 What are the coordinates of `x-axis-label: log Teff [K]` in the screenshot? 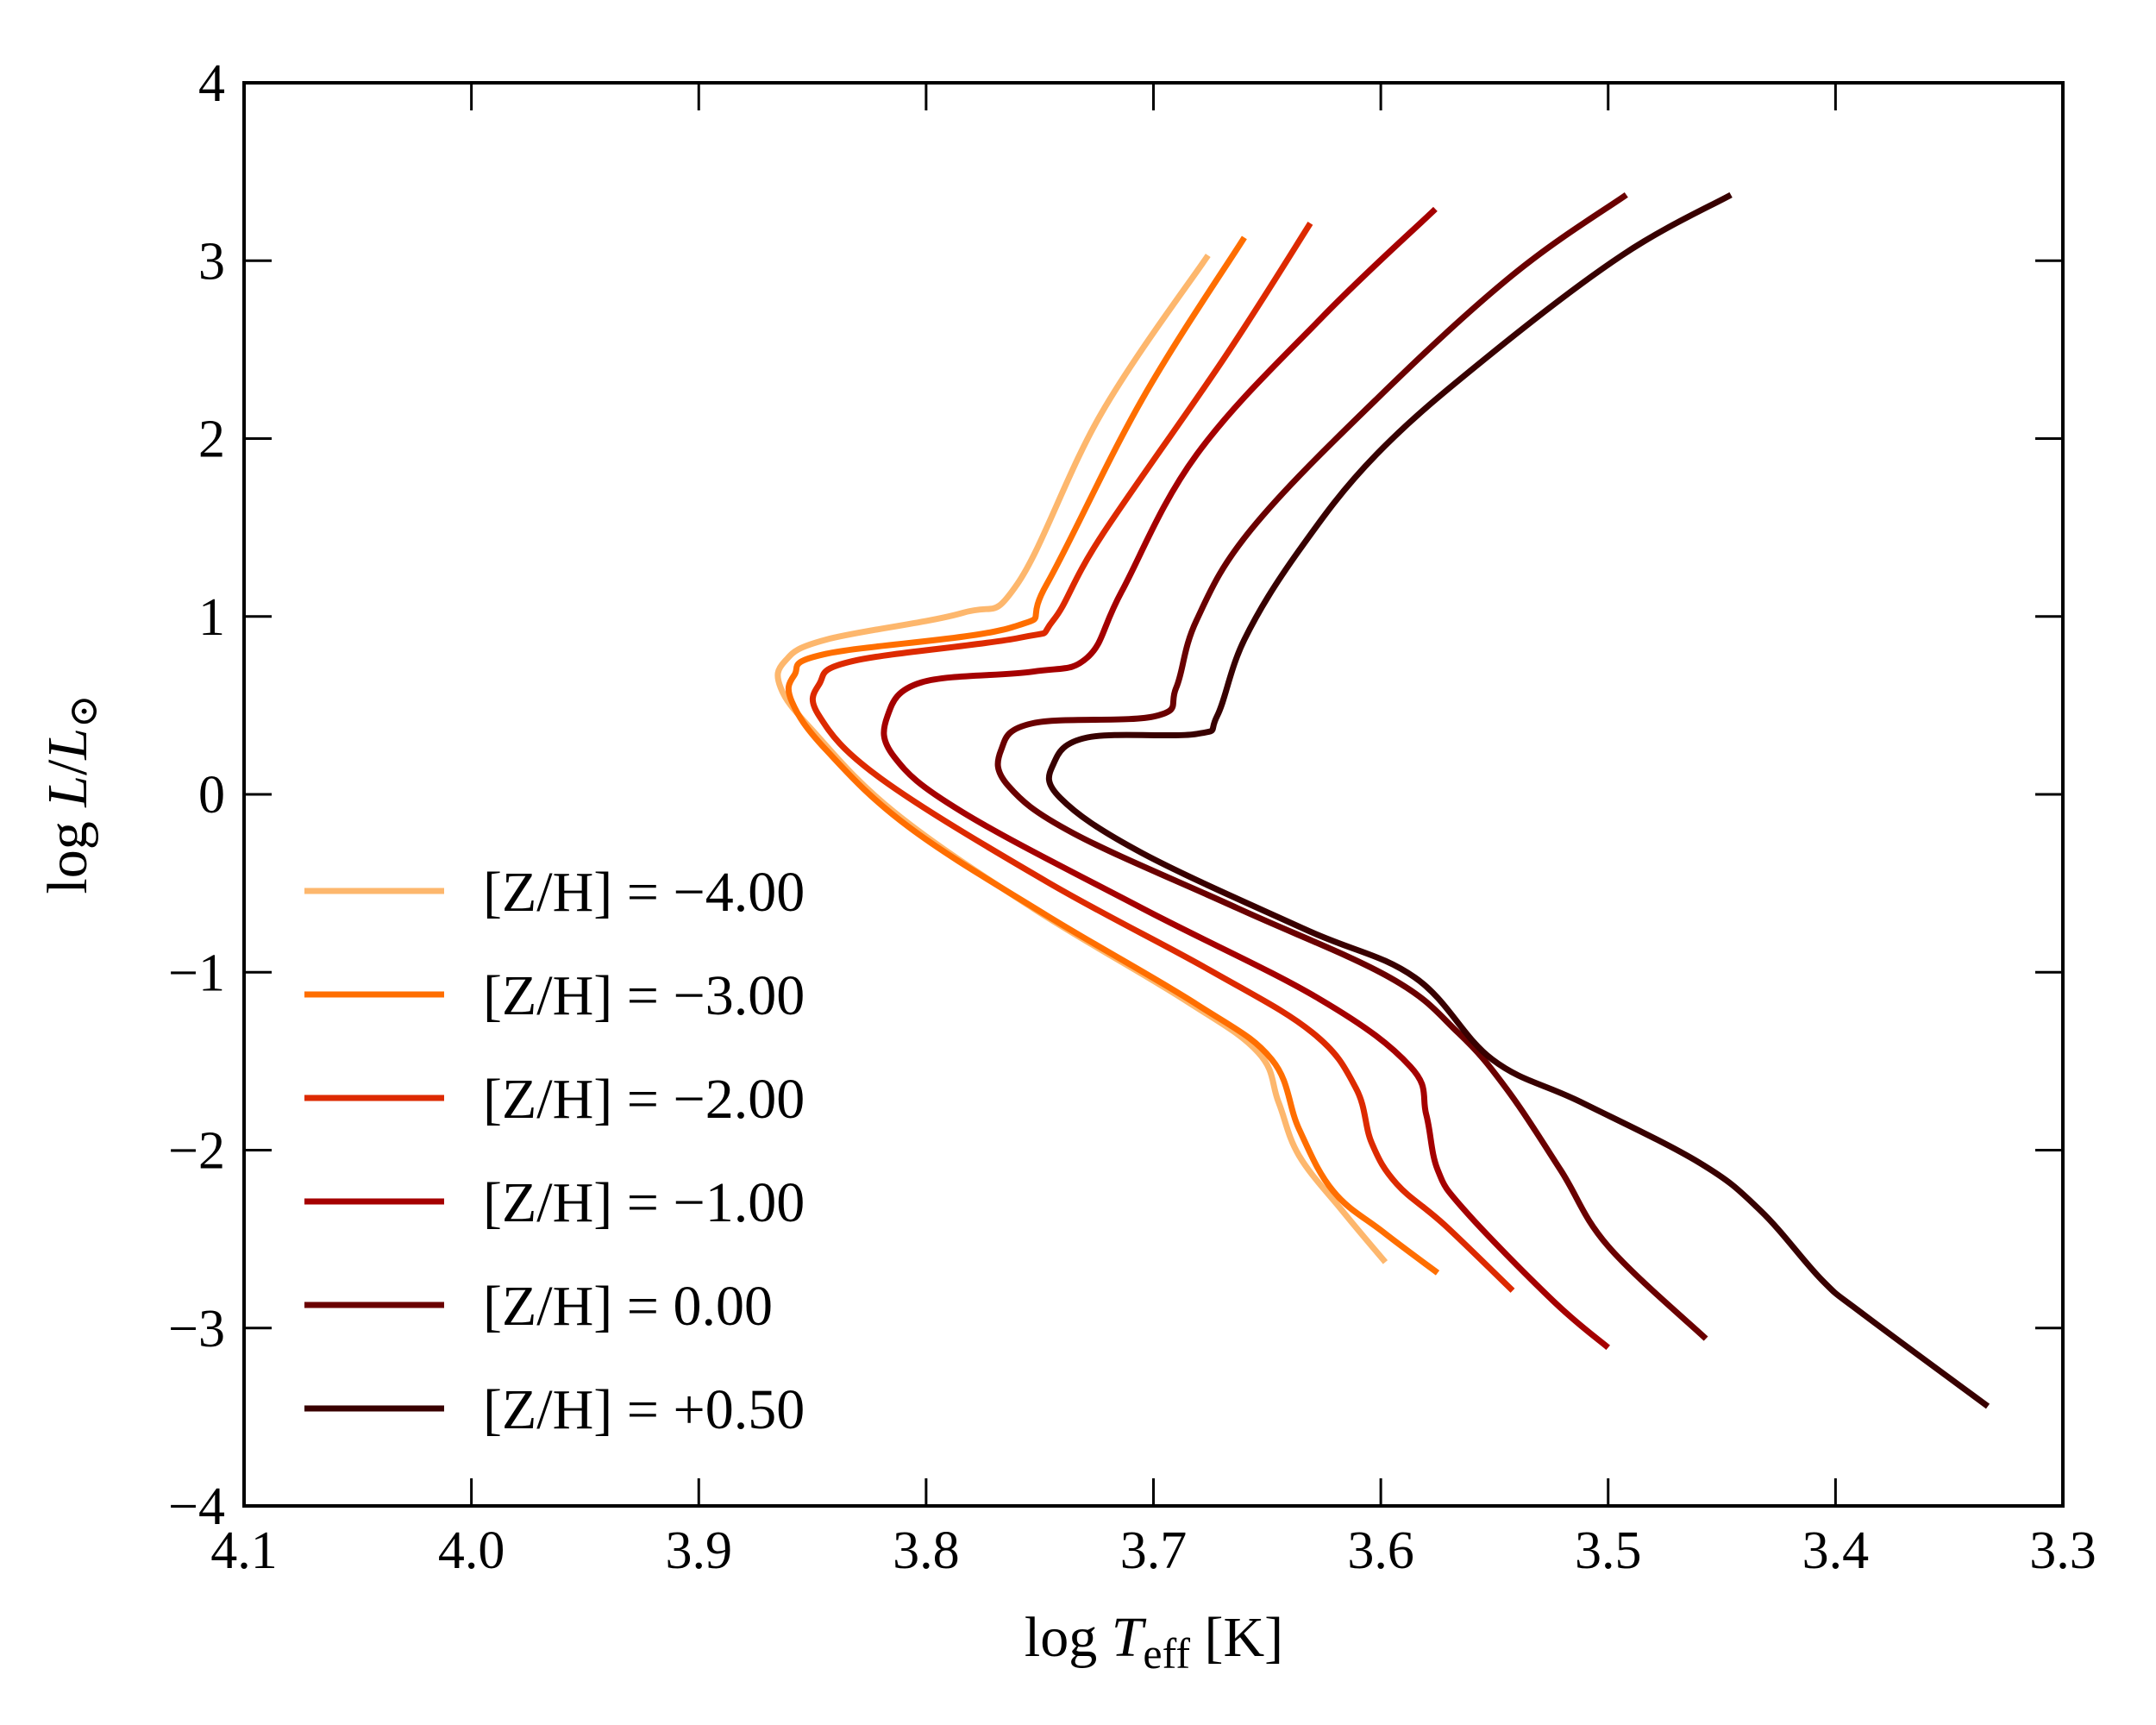 It's located at (1154, 1642).